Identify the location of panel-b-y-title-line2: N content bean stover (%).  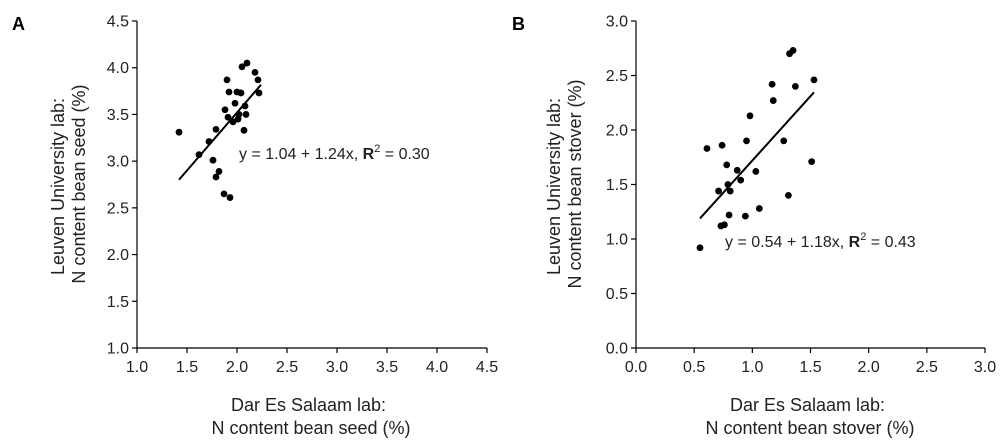
(575, 183).